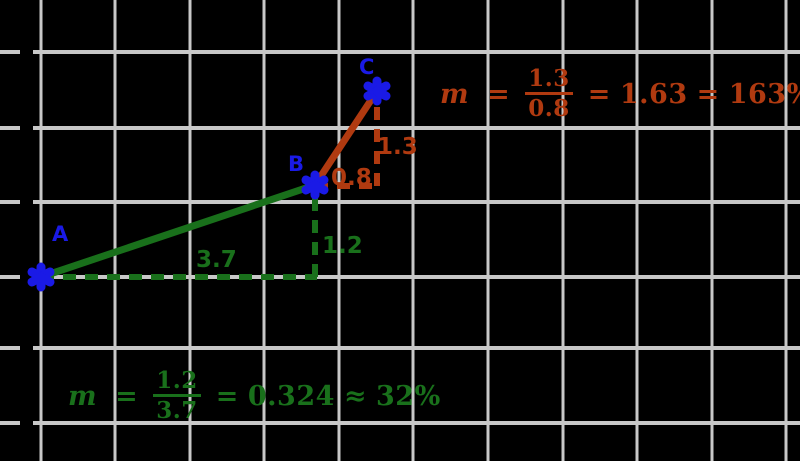 The height and width of the screenshot is (461, 800). I want to click on point-marker-b, so click(315, 185).